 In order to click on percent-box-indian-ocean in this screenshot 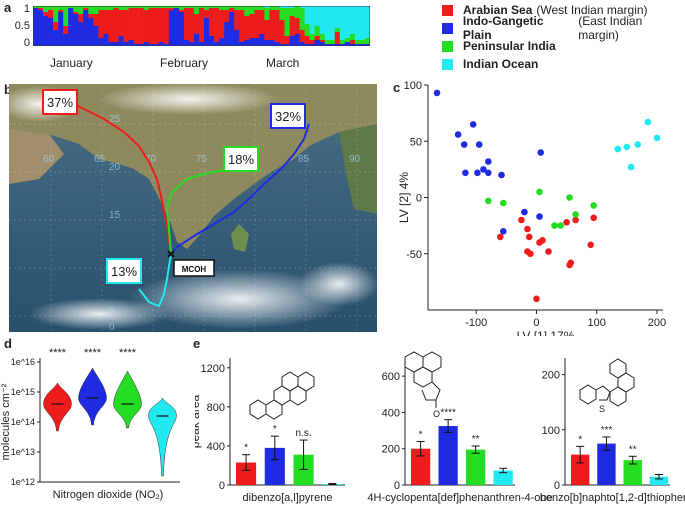, I will do `click(124, 271)`.